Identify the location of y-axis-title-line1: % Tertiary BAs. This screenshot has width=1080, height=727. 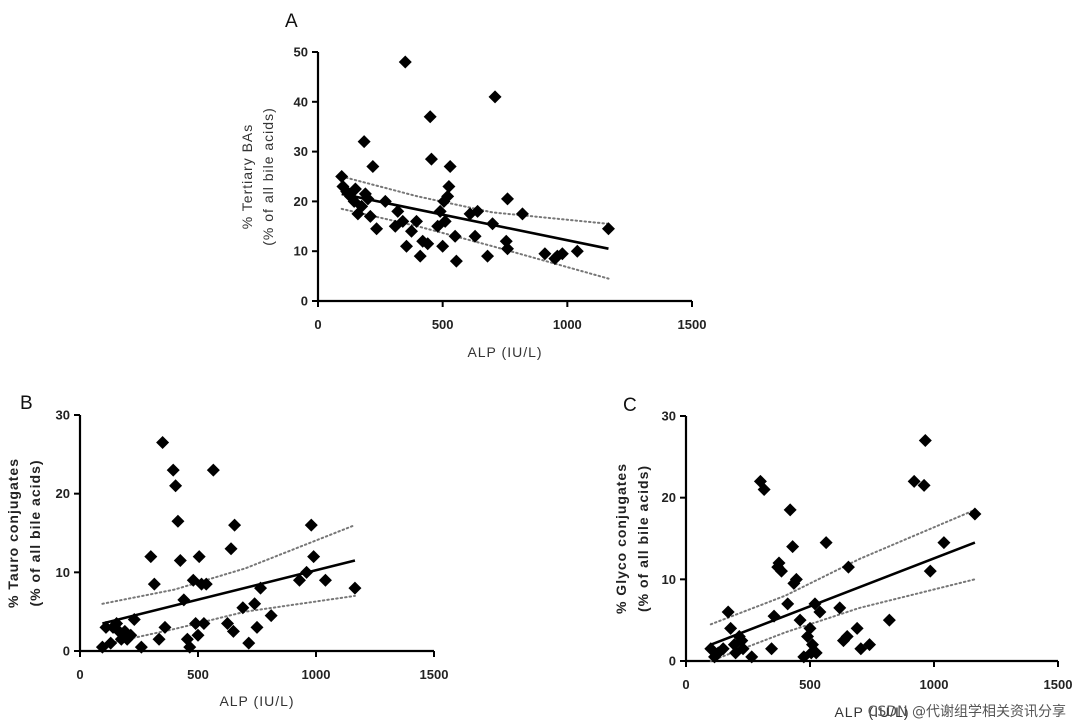
(247, 177).